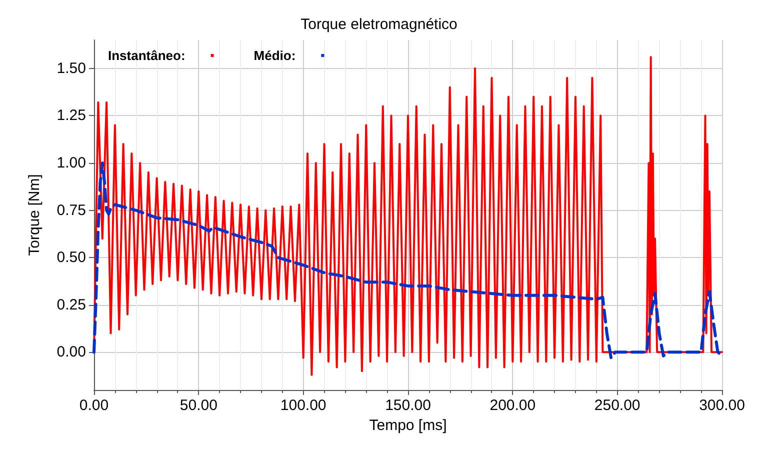  I want to click on chart-title: Torque eletromagnético, so click(379, 24).